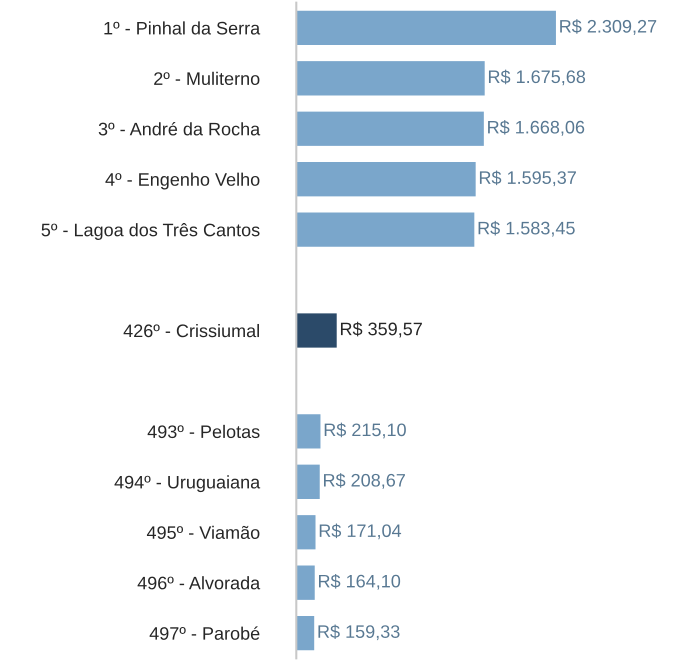 The height and width of the screenshot is (661, 678). What do you see at coordinates (179, 129) in the screenshot?
I see `y-tick-label: 3º - André da Rocha` at bounding box center [179, 129].